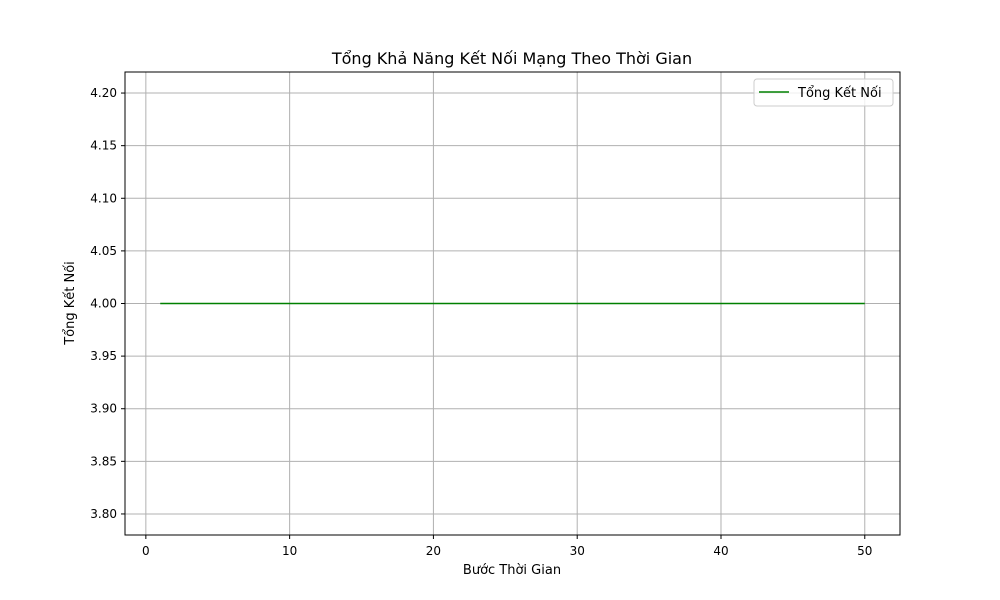 The height and width of the screenshot is (600, 1000). I want to click on legend: Tổng Kết Nối, so click(823, 92).